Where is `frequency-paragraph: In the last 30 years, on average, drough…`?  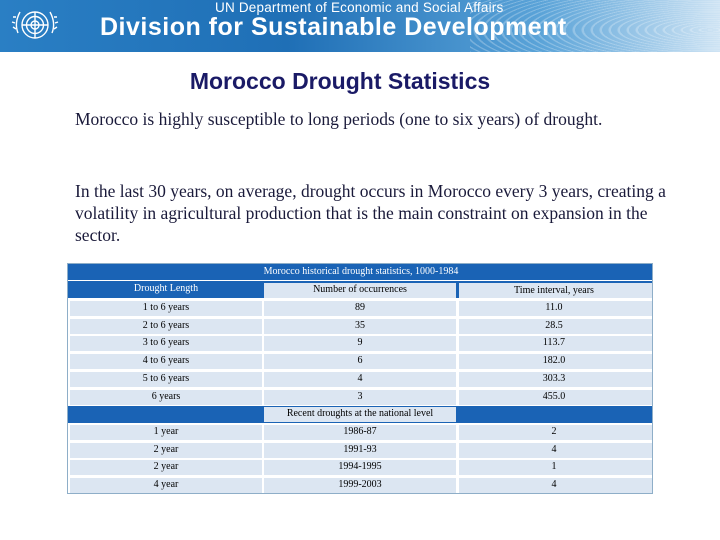 frequency-paragraph: In the last 30 years, on average, drough… is located at coordinates (370, 213).